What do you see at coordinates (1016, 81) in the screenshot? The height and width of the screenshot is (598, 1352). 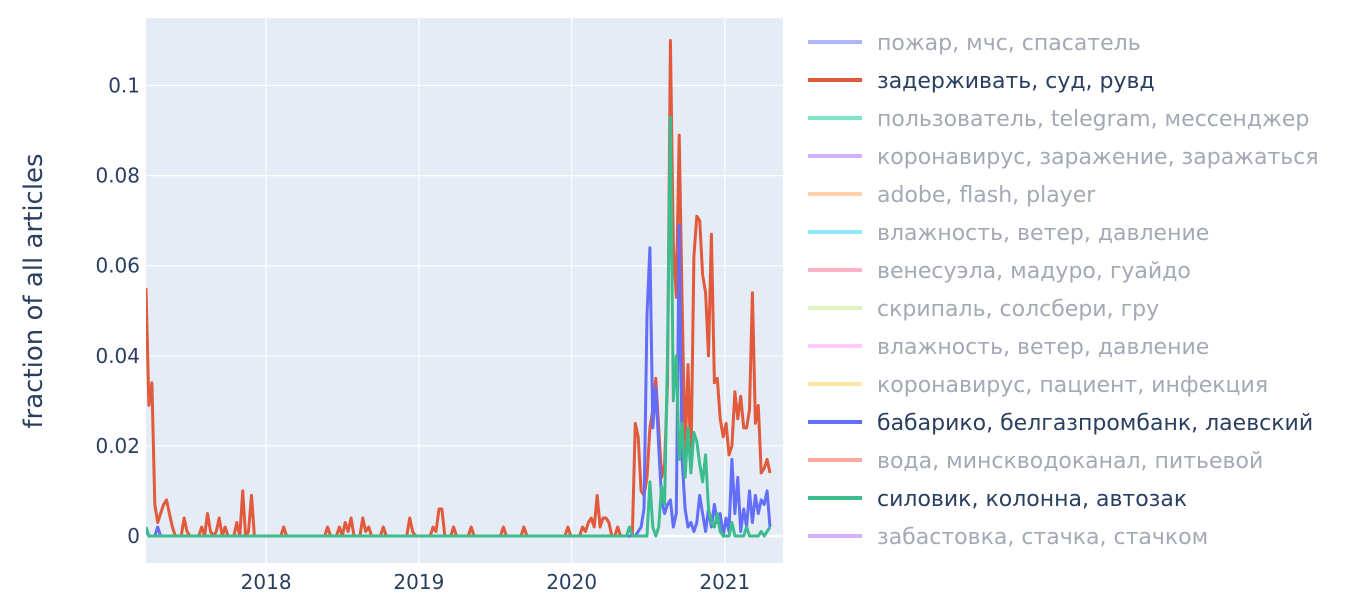 I see `legend-label: задерживать, суд, рувд` at bounding box center [1016, 81].